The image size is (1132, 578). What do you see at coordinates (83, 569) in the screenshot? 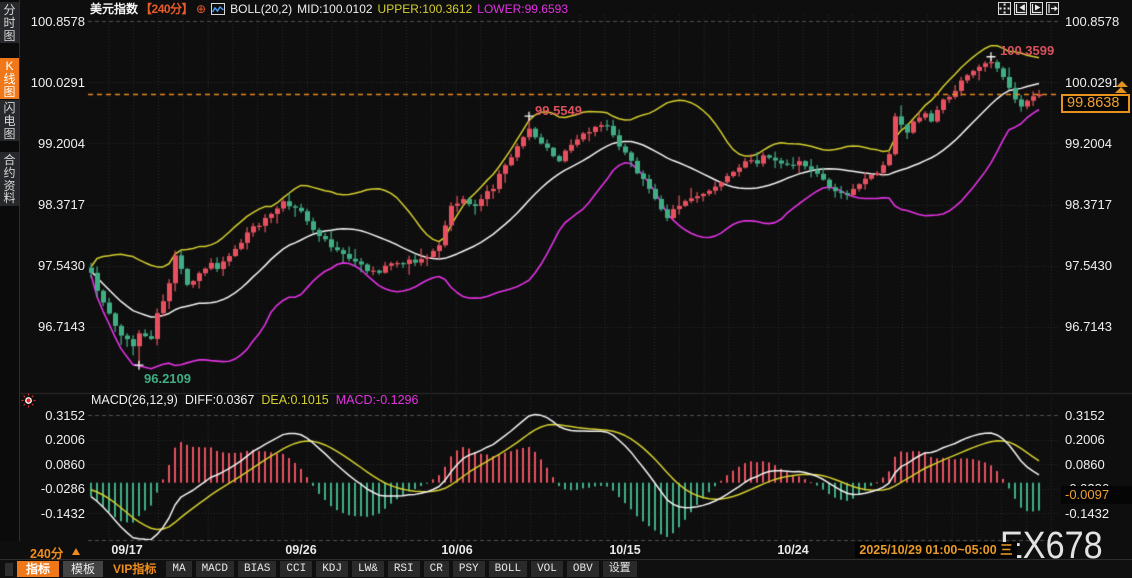
I see `toolbar-button-模板: 模板` at bounding box center [83, 569].